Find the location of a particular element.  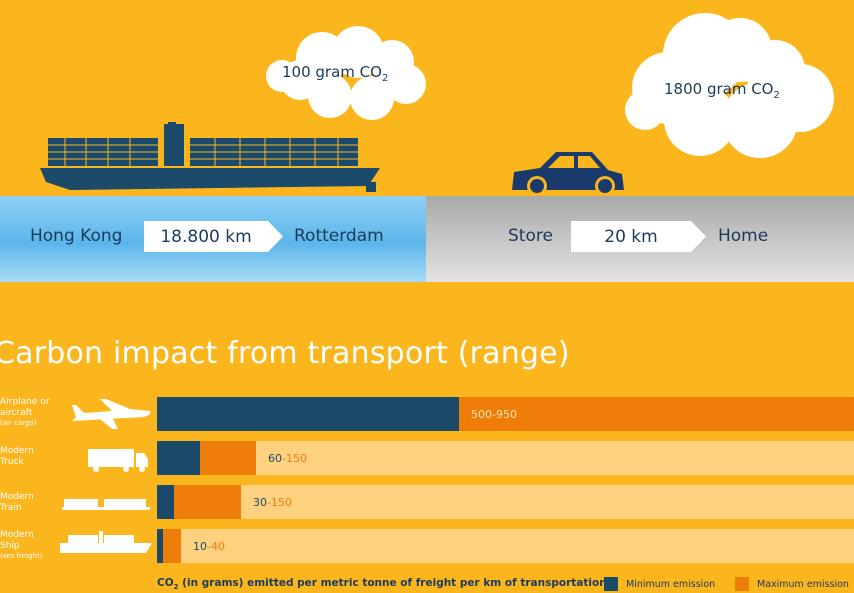

train-icon is located at coordinates (106, 504).